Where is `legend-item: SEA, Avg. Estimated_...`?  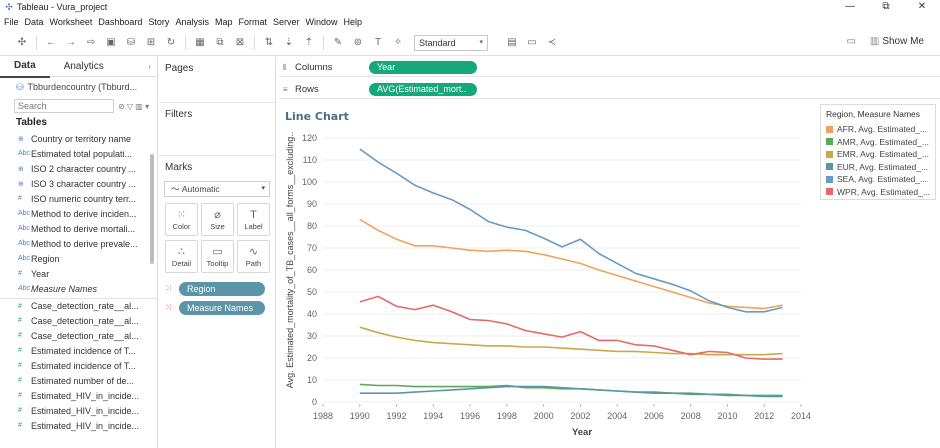
legend-item: SEA, Avg. Estimated_... is located at coordinates (878, 179).